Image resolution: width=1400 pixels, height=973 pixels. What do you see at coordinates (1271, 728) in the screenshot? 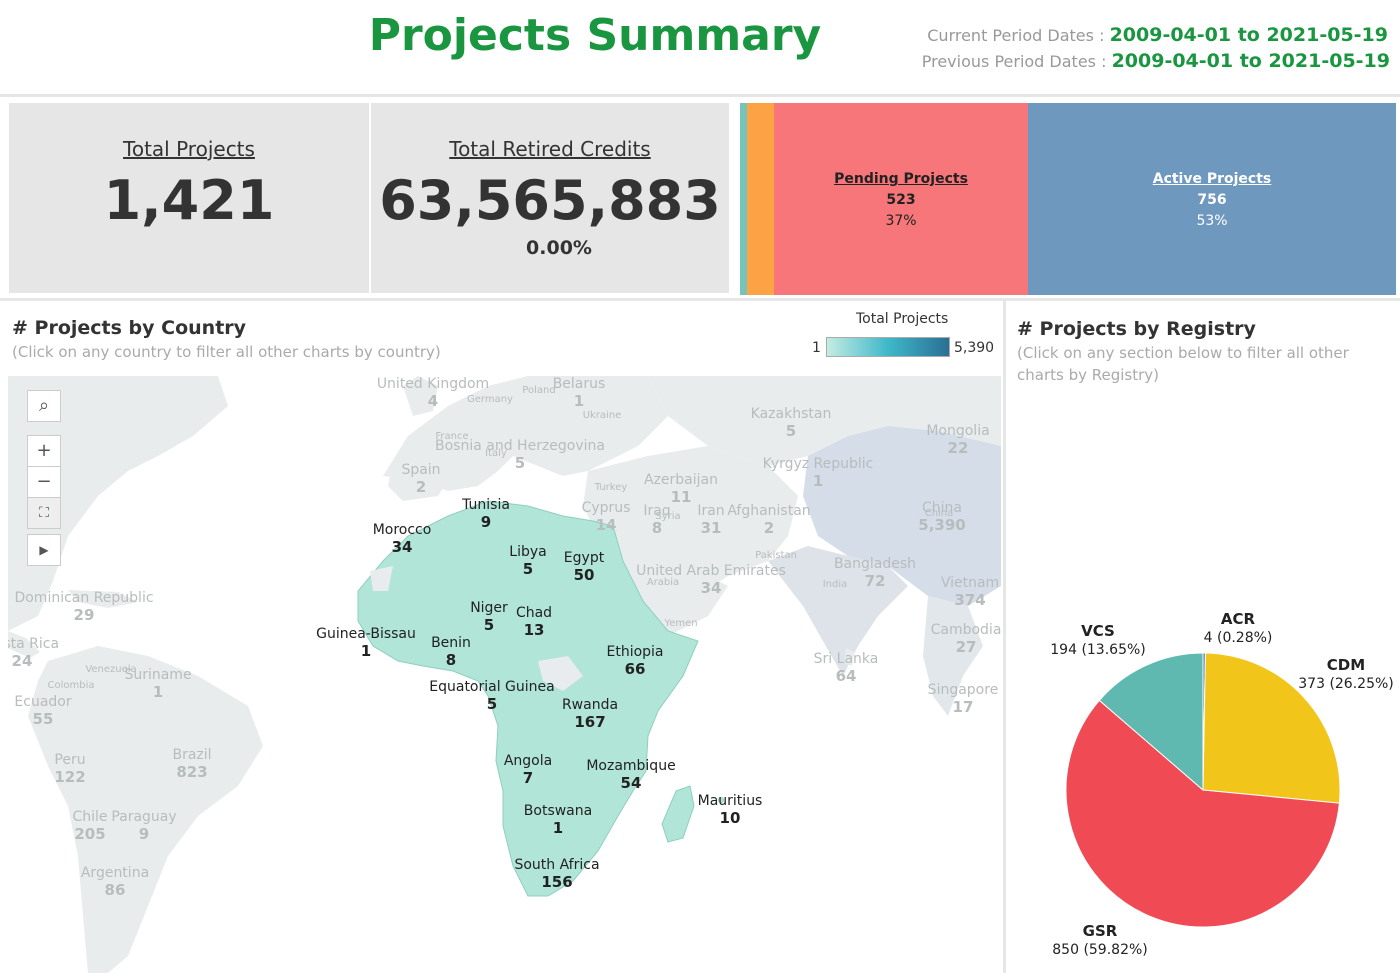
I see `pie-slice-cdm` at bounding box center [1271, 728].